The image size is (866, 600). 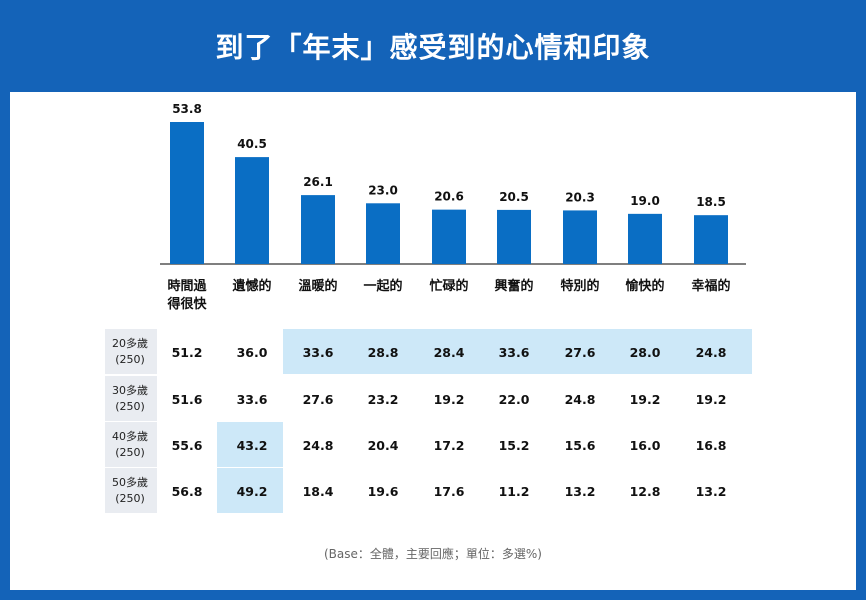 I want to click on table-cell: 28.4, so click(x=449, y=352).